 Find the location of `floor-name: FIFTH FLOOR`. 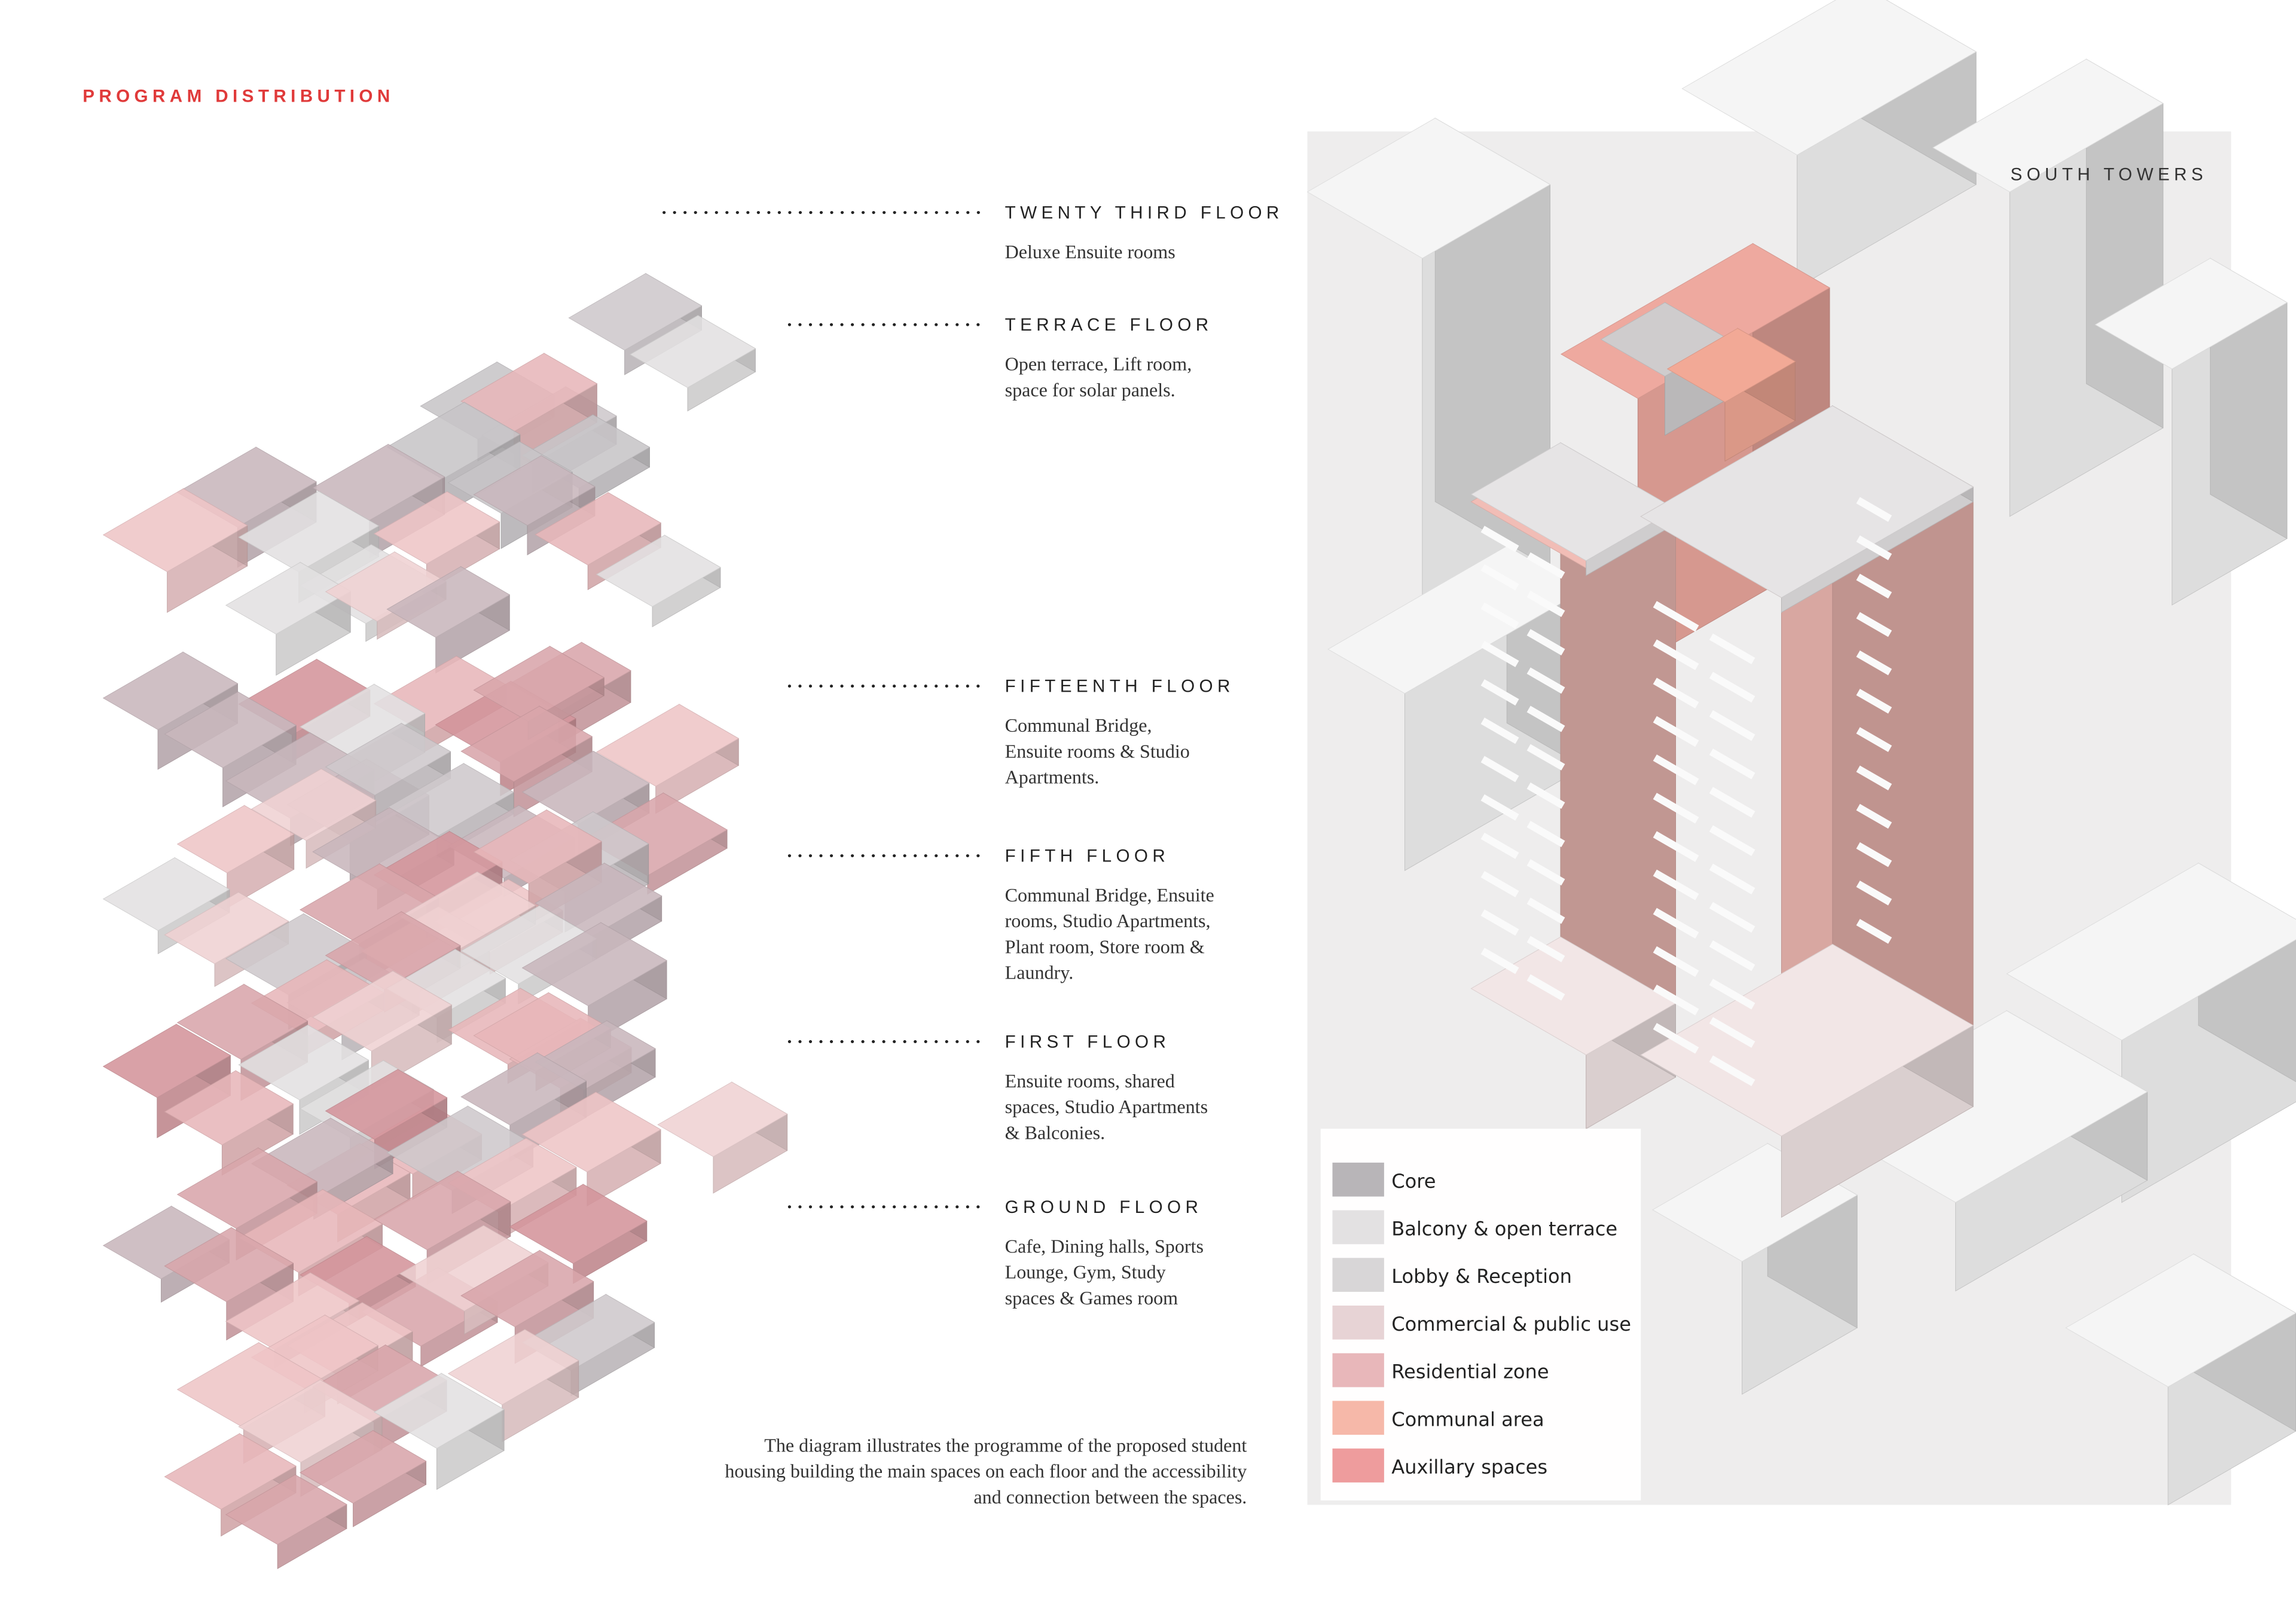

floor-name: FIFTH FLOOR is located at coordinates (1087, 856).